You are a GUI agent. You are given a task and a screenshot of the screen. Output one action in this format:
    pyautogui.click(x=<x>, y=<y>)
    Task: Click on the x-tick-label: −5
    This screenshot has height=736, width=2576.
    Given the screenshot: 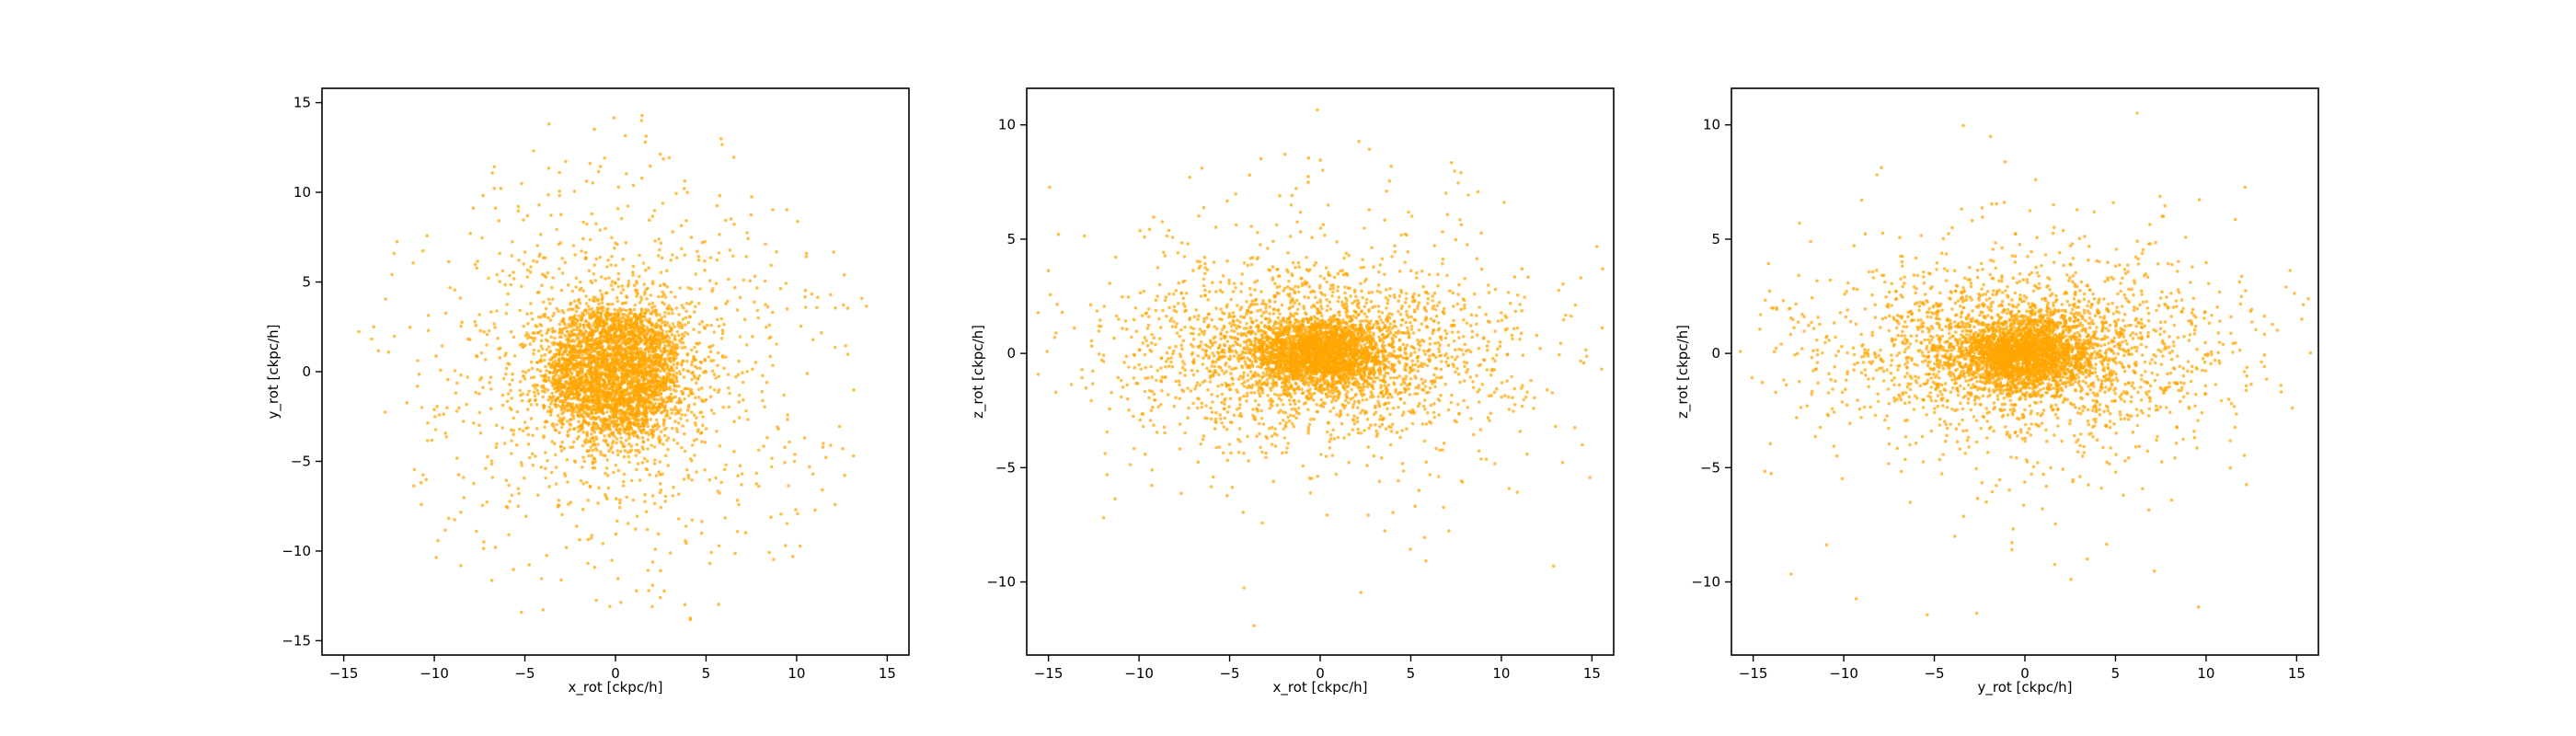 What is the action you would take?
    pyautogui.click(x=524, y=673)
    